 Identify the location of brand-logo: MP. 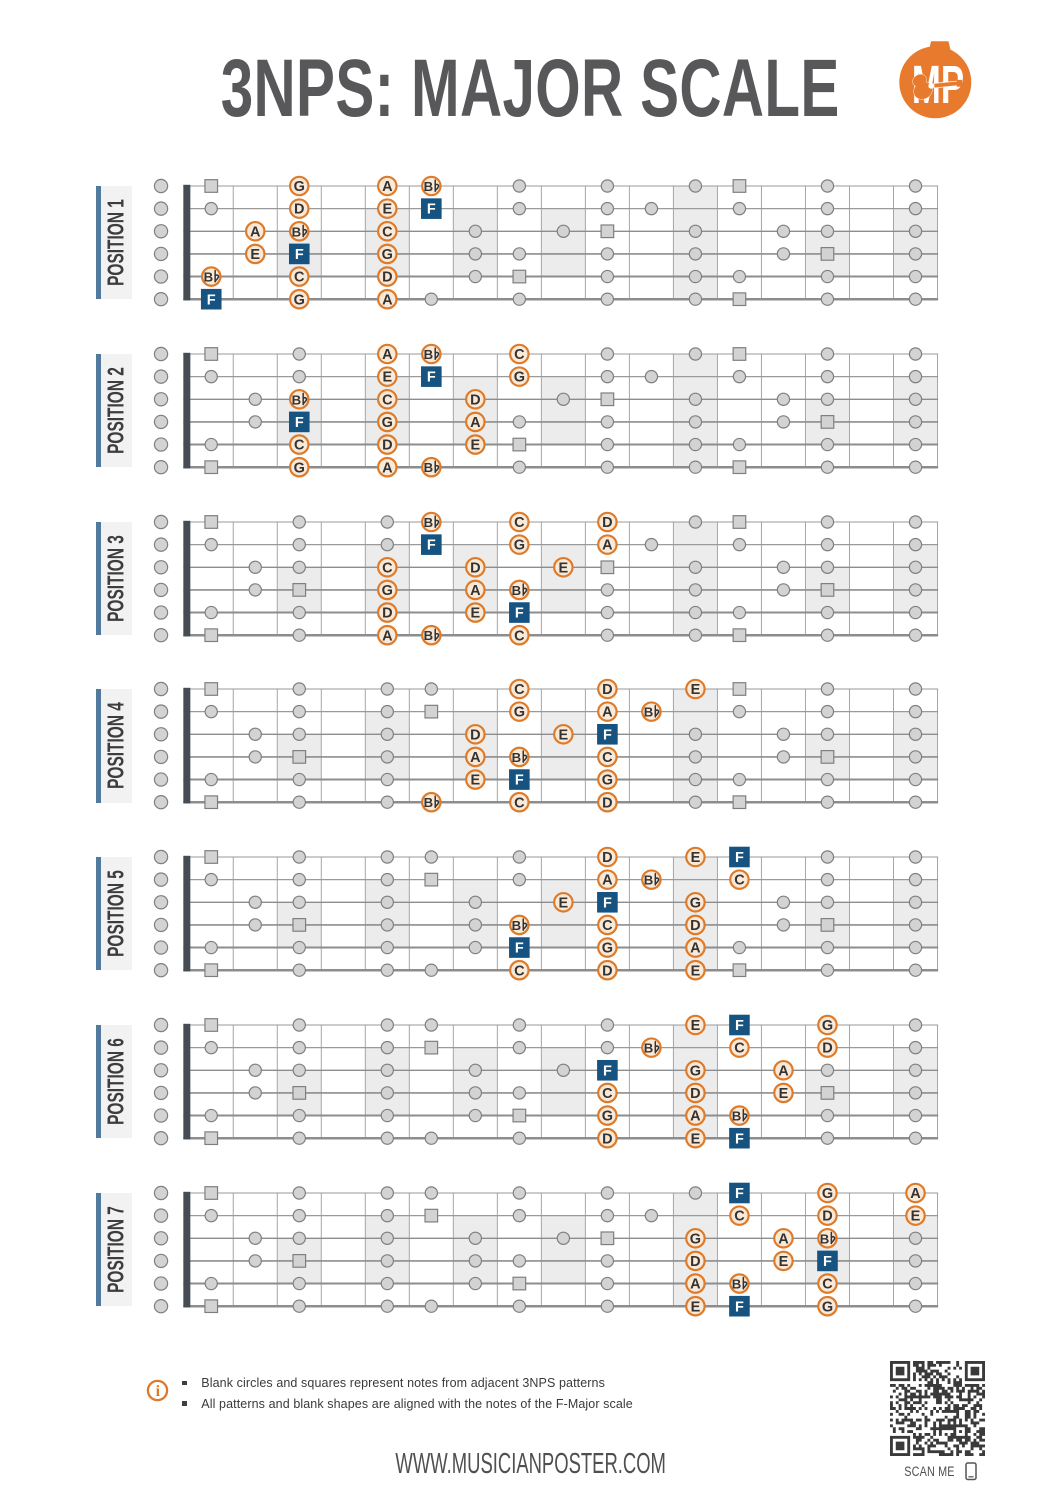
(935, 80).